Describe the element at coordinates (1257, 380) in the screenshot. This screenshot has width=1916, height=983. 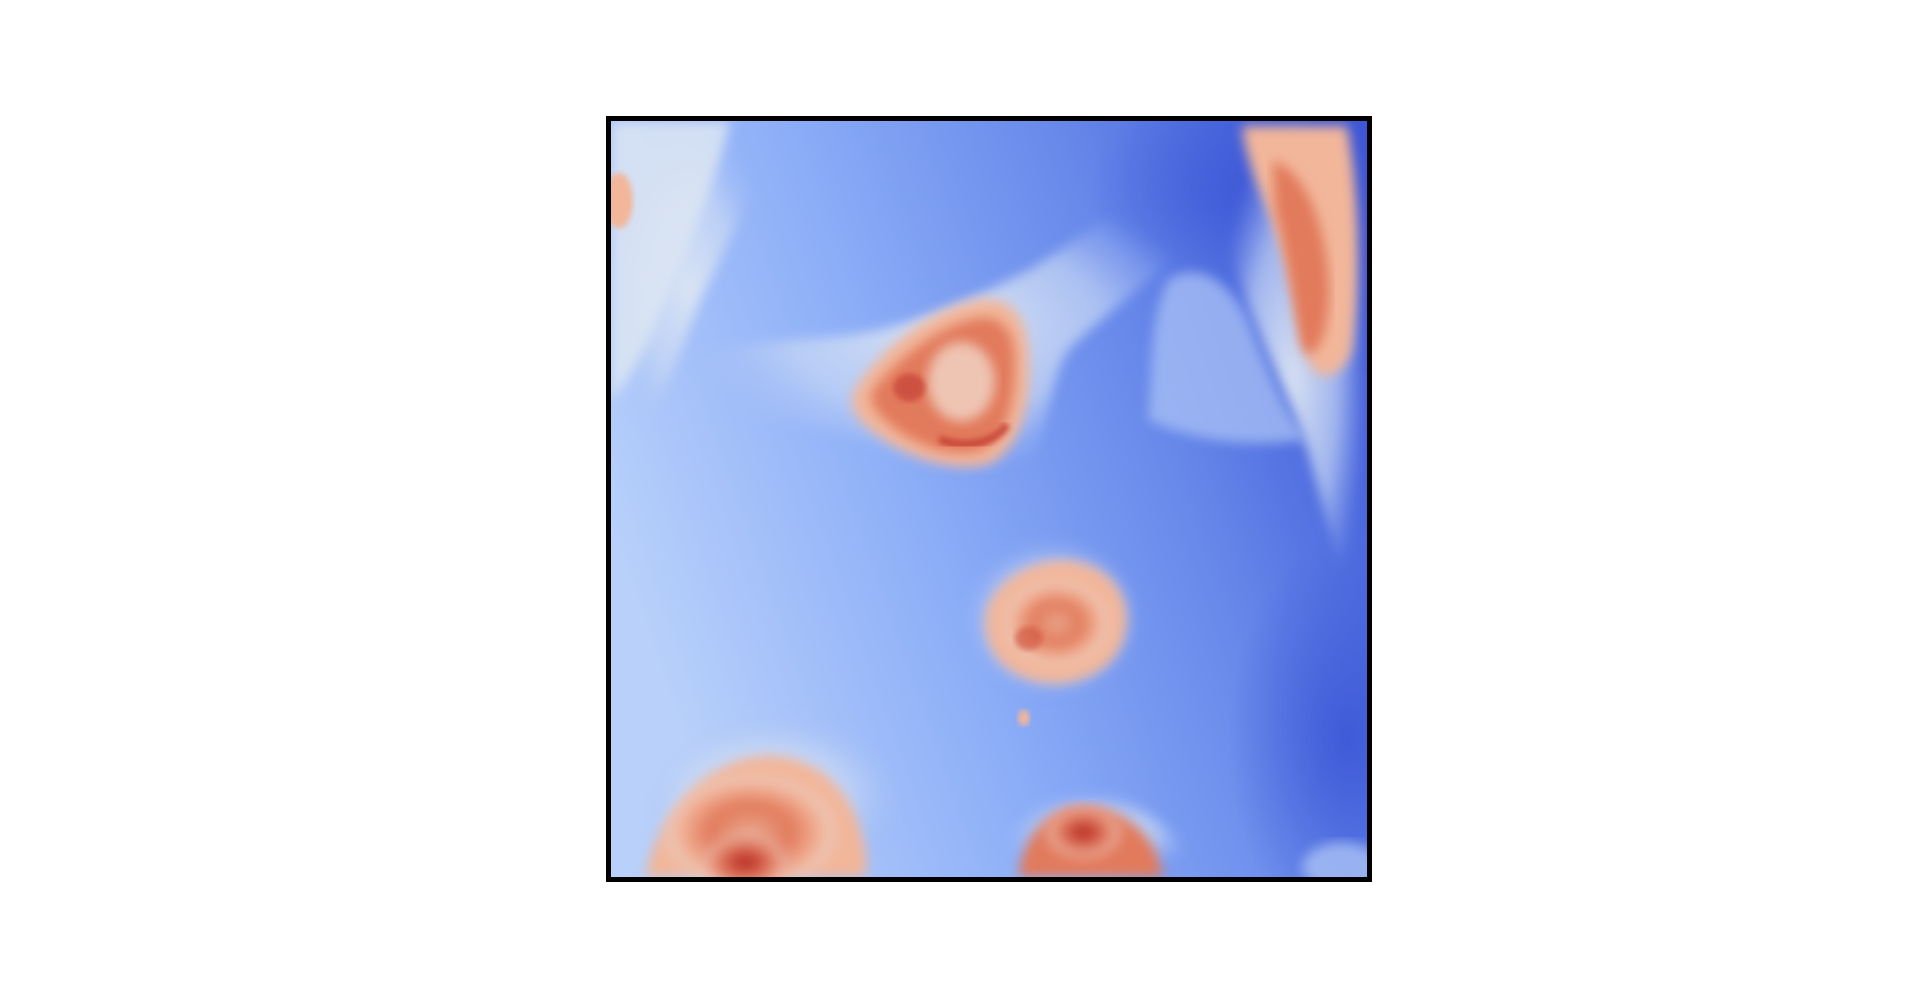
I see `cell-right-edge` at that location.